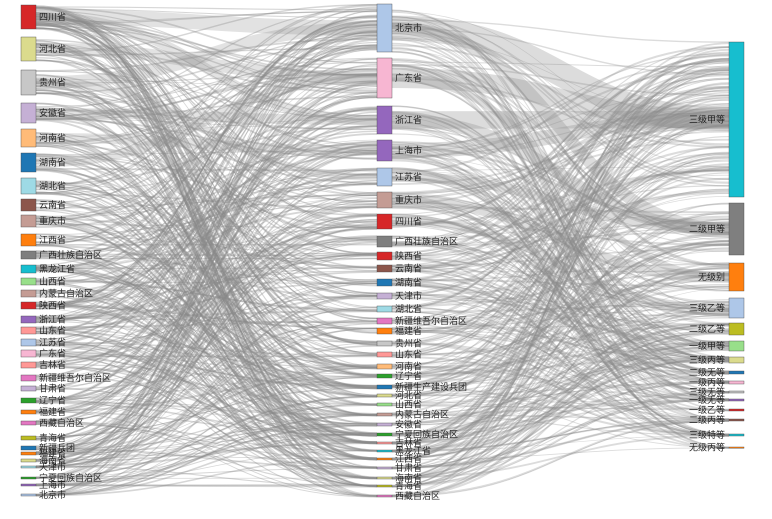  I want to click on node-label: 河北省, so click(52, 49).